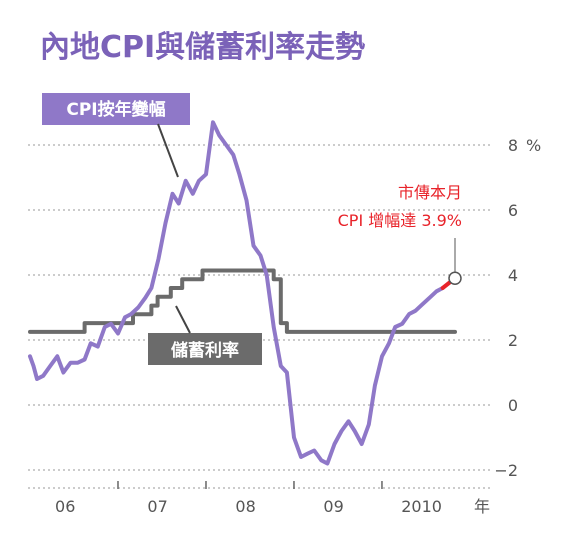  What do you see at coordinates (259, 498) in the screenshot?
I see `x-axis-ticks: 06 07 08 09 2010 年` at bounding box center [259, 498].